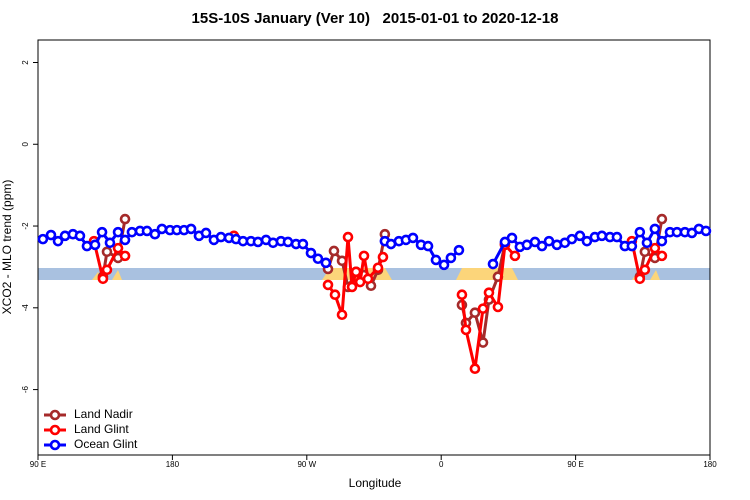  What do you see at coordinates (25, 389) in the screenshot?
I see `y-tick-label: -6` at bounding box center [25, 389].